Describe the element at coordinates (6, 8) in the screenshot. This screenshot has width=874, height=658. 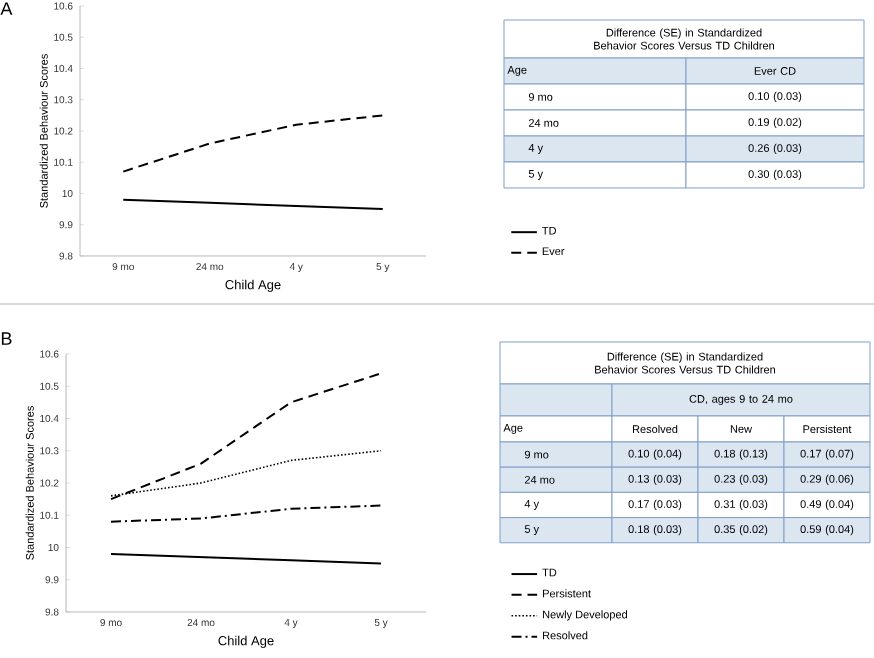
I see `chart-title: A` at that location.